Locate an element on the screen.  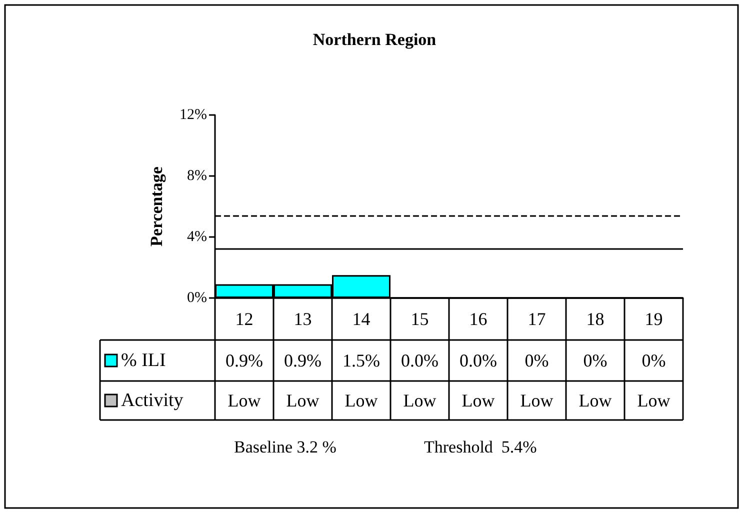
legend-label: % ILI is located at coordinates (143, 360).